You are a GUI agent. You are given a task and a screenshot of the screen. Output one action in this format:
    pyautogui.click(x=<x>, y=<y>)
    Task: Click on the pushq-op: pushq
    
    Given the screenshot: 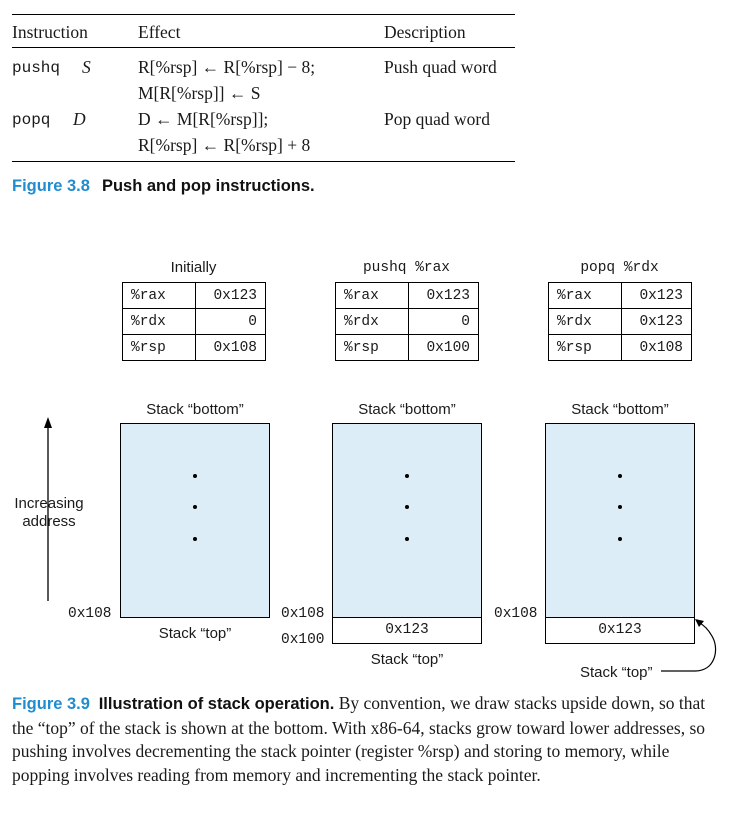 What is the action you would take?
    pyautogui.click(x=36, y=68)
    